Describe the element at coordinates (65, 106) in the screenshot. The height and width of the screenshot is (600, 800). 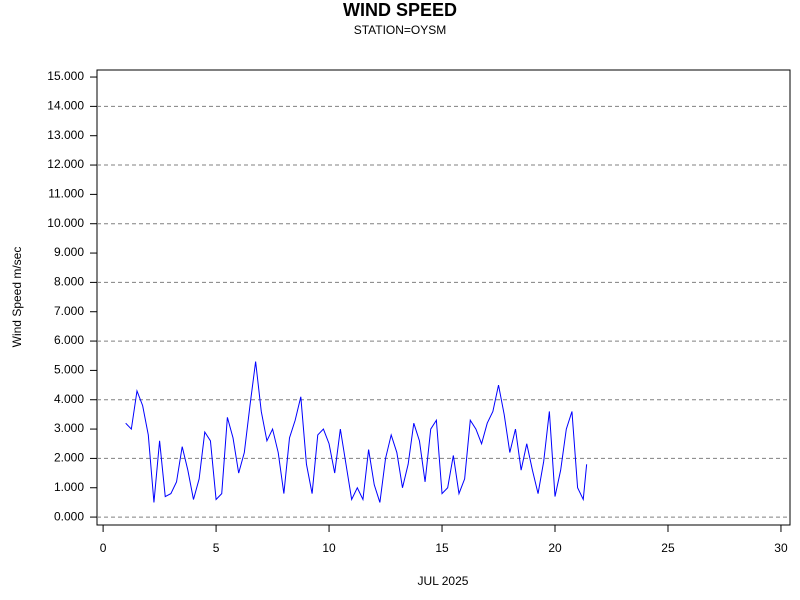
I see `y-tick-label: 14.000` at that location.